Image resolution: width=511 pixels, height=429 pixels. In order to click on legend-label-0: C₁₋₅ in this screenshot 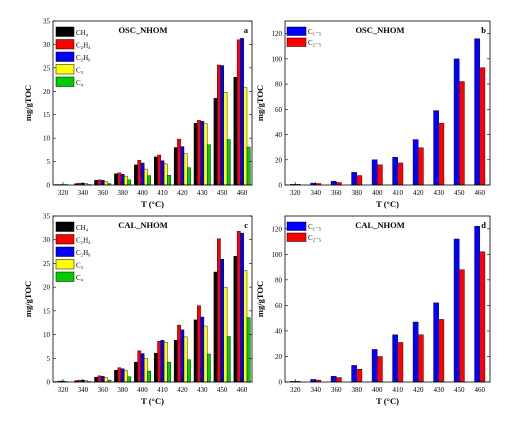, I will do `click(315, 227)`.